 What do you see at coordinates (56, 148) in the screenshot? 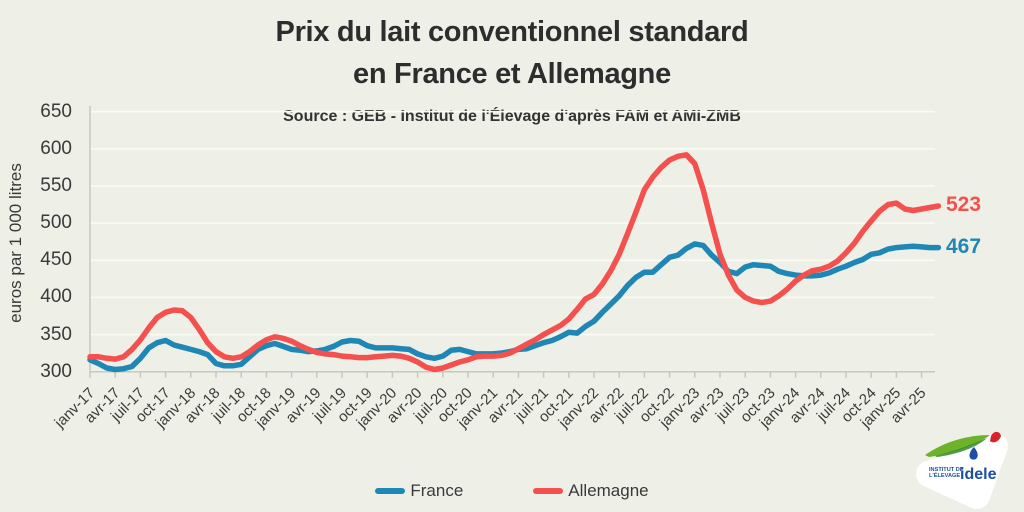
I see `y-tick-label: 600` at bounding box center [56, 148].